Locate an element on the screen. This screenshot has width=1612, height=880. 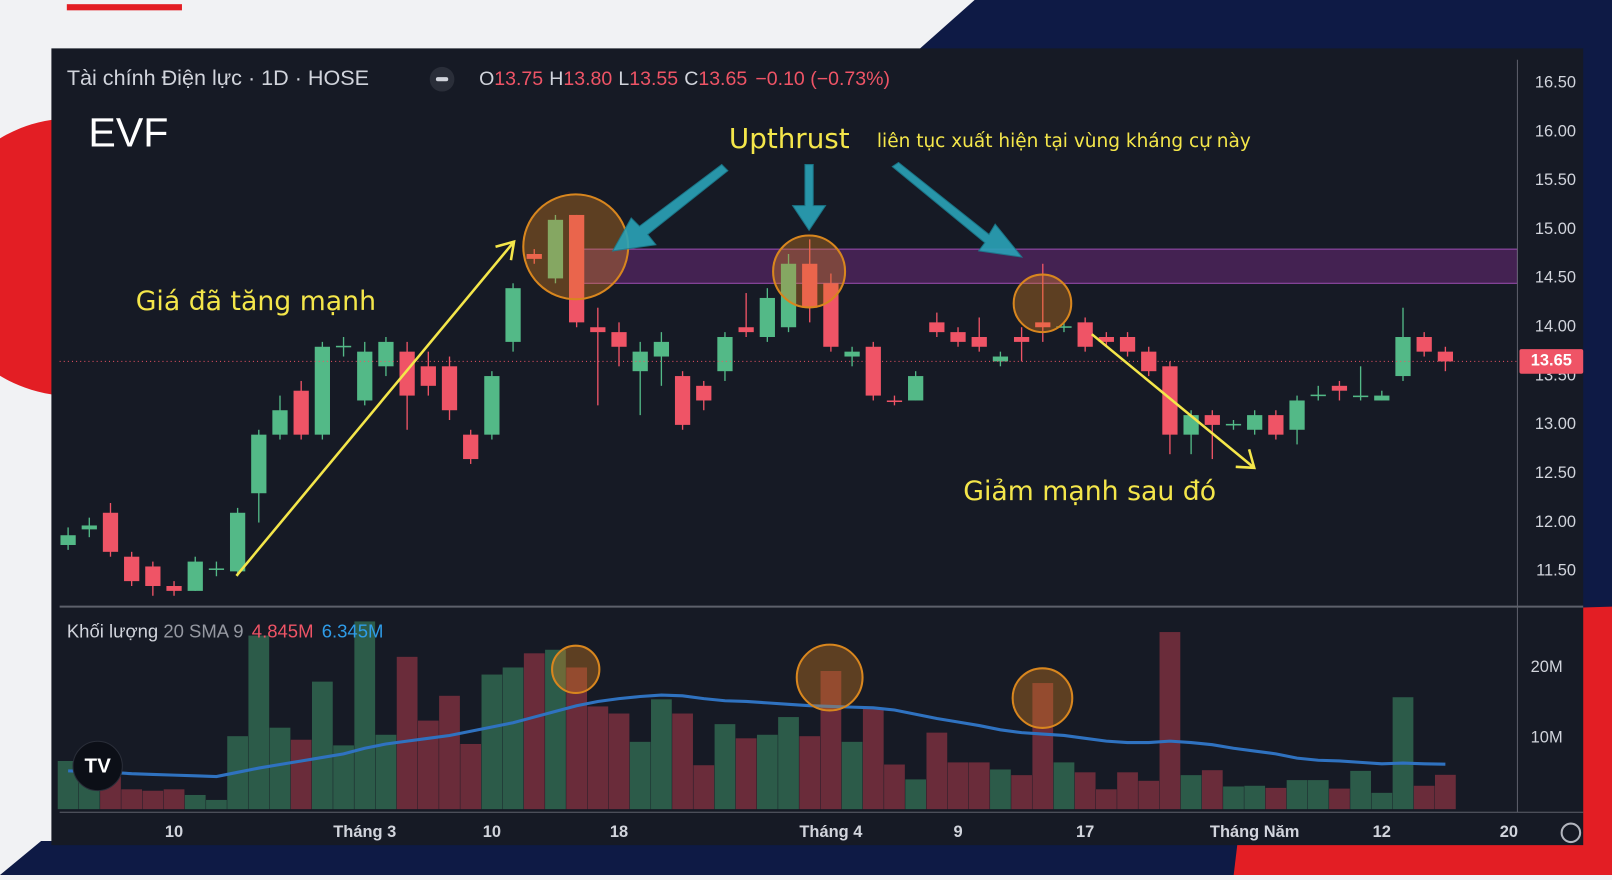
volume-length: 20 is located at coordinates (173, 630).